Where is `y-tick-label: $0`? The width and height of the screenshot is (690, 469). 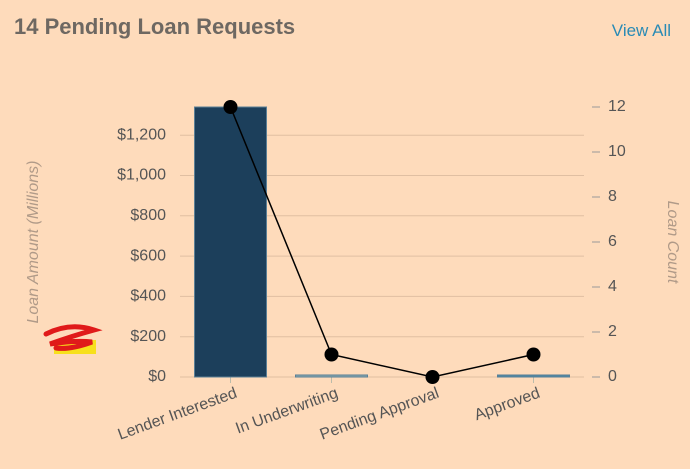 y-tick-label: $0 is located at coordinates (157, 376).